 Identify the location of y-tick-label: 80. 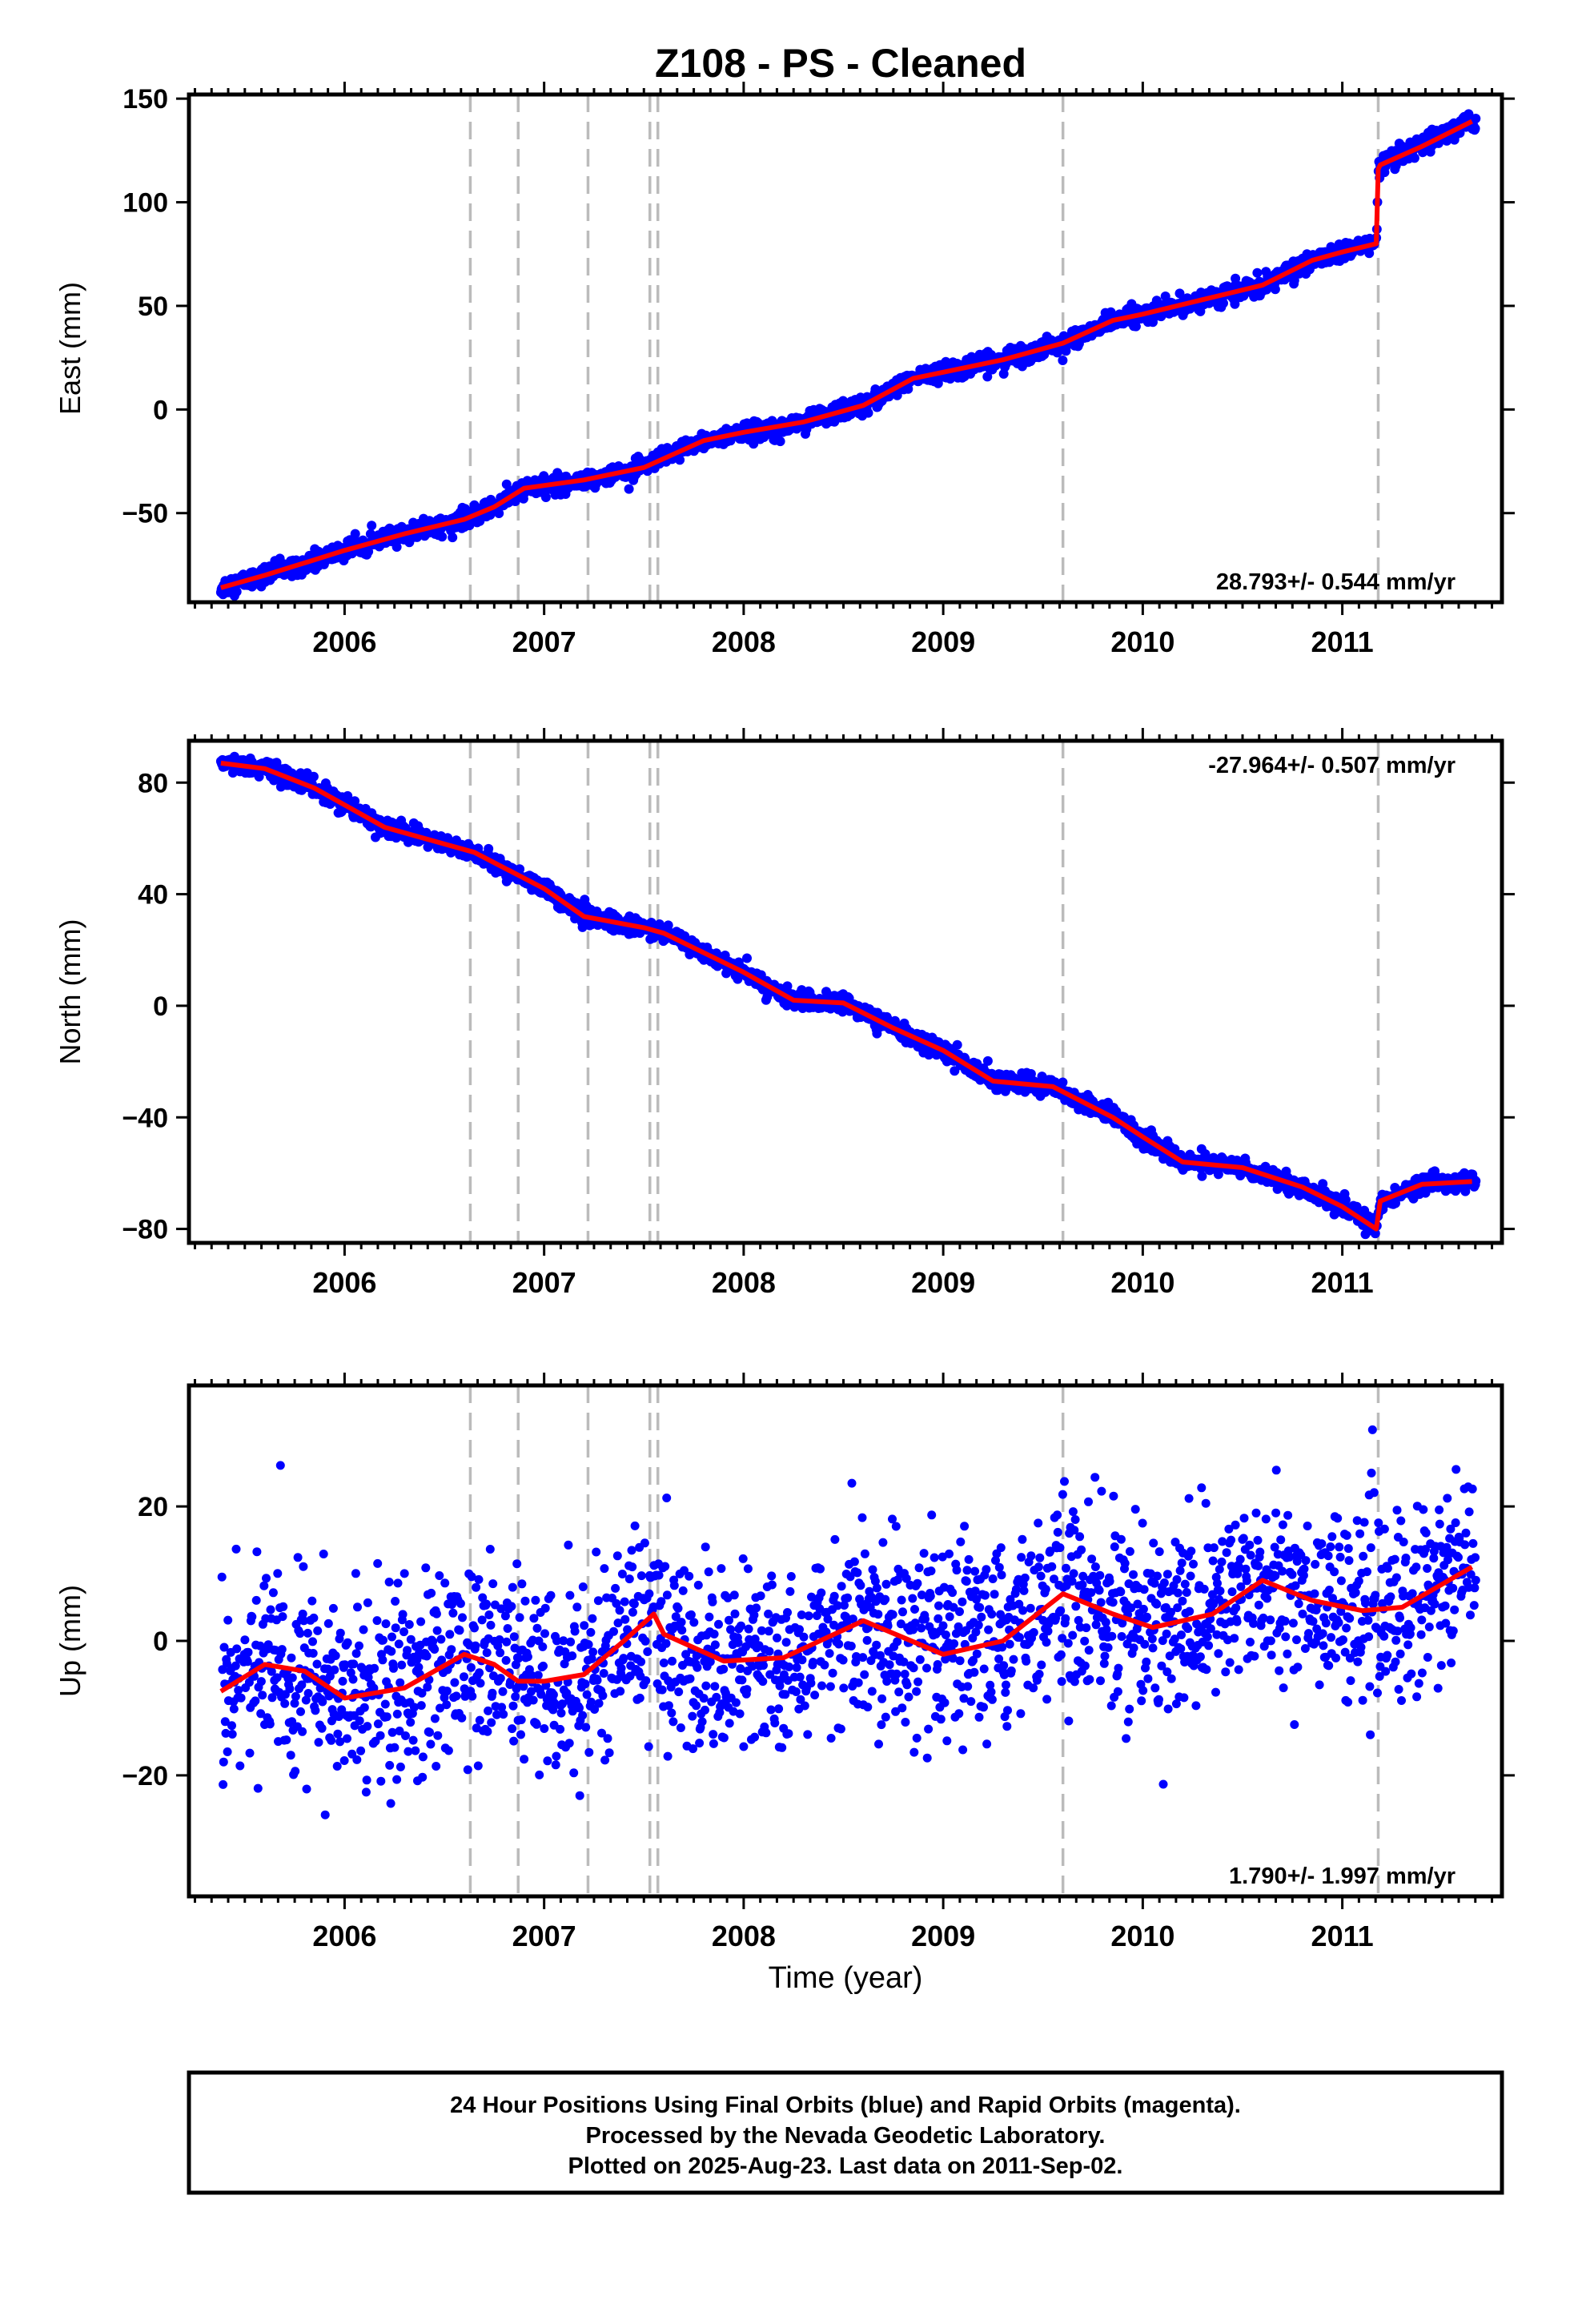
(153, 783).